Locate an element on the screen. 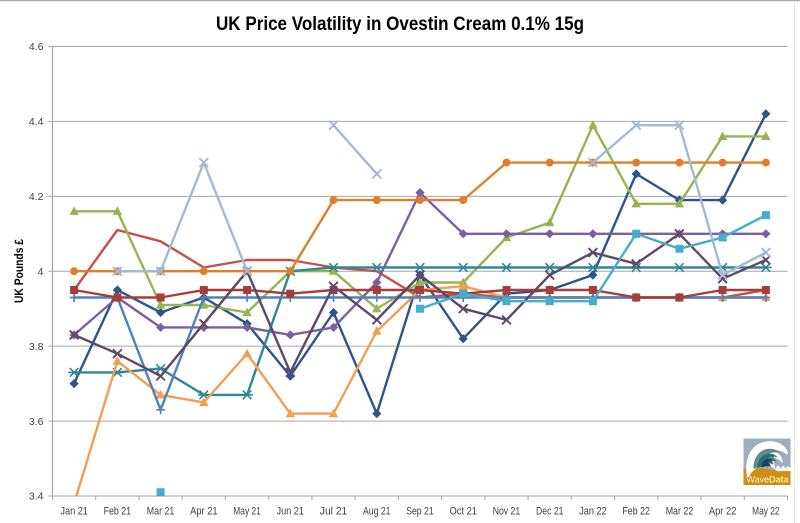 This screenshot has width=800, height=523. svg-text: Oct 21 is located at coordinates (464, 512).